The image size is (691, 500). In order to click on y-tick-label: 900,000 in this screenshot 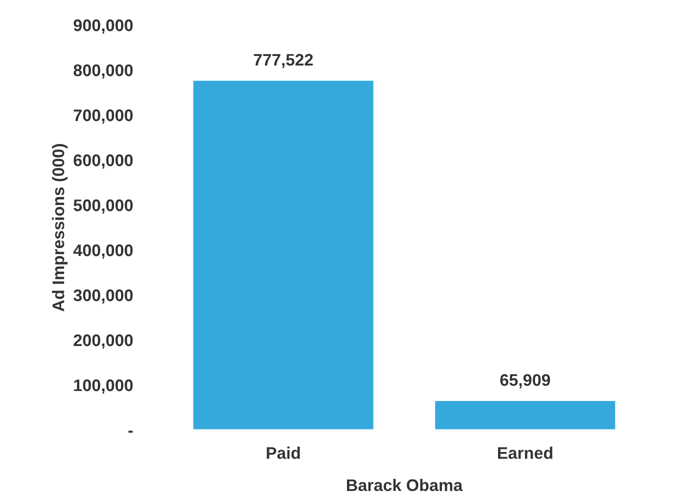, I will do `click(103, 26)`.